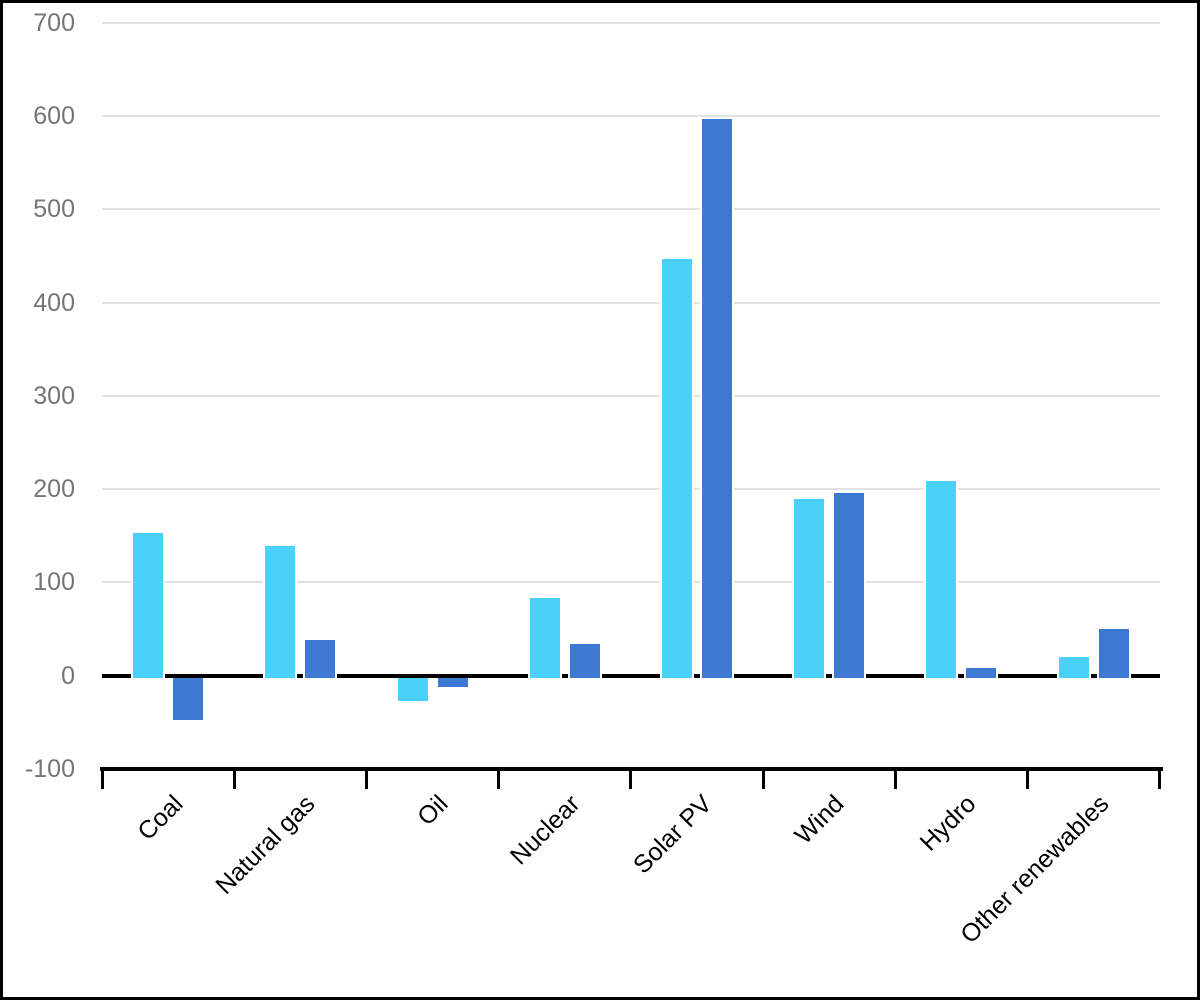  What do you see at coordinates (49, 768) in the screenshot?
I see `y-axis-tick-label--100: -100` at bounding box center [49, 768].